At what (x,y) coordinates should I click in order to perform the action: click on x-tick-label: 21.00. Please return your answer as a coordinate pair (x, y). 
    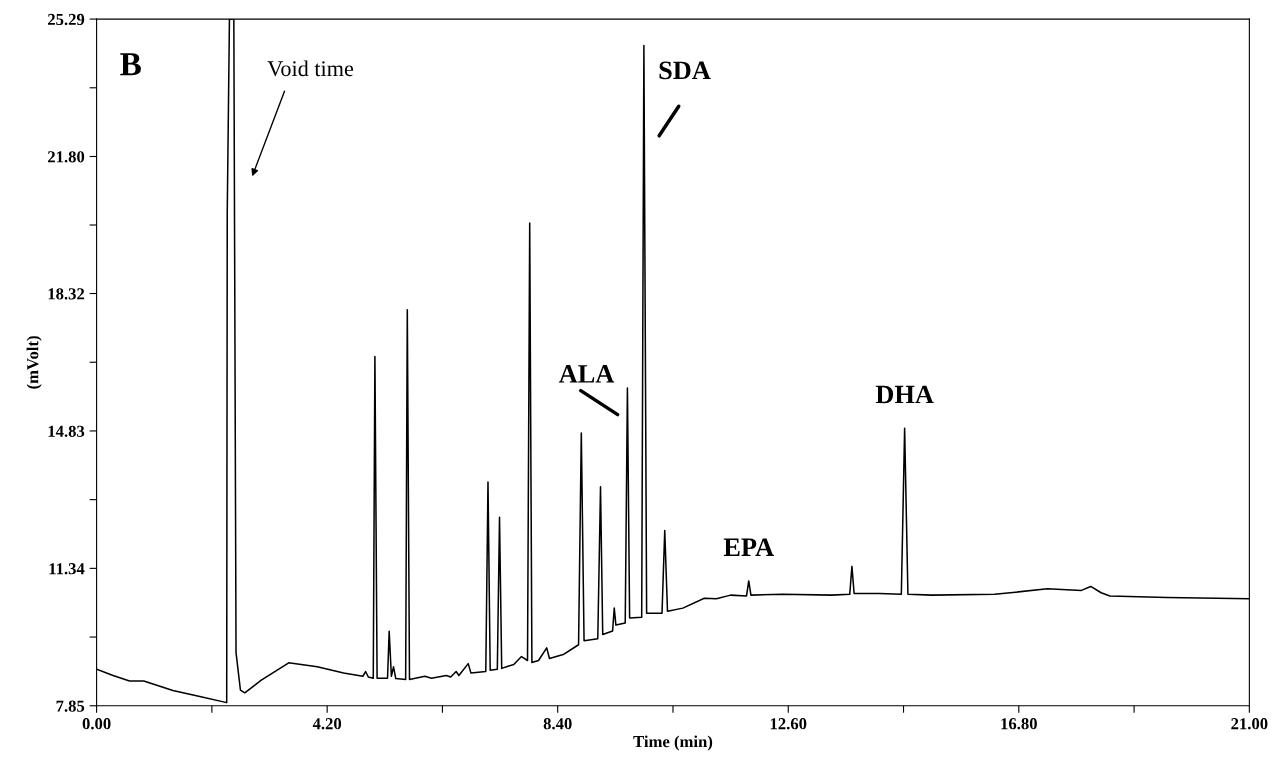
    Looking at the image, I should click on (1249, 724).